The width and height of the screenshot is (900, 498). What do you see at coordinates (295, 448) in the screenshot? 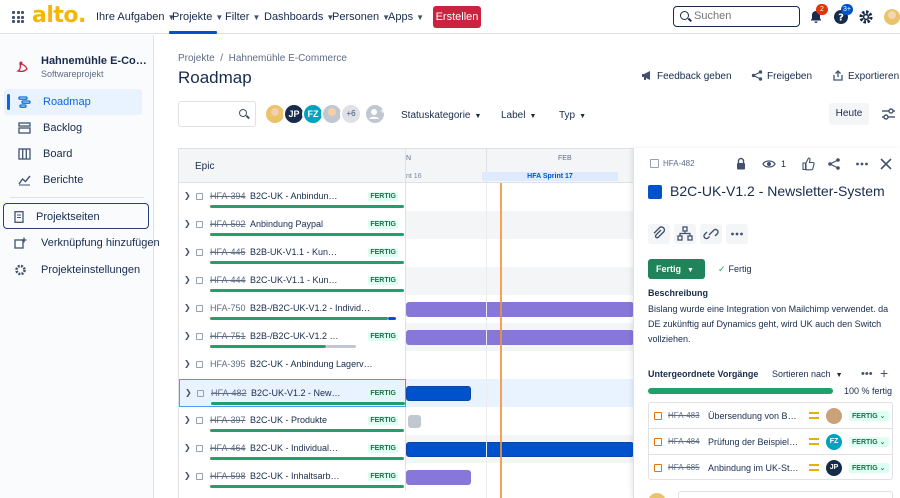
I see `epic-summary: B2C-UK - Individualisierungen` at bounding box center [295, 448].